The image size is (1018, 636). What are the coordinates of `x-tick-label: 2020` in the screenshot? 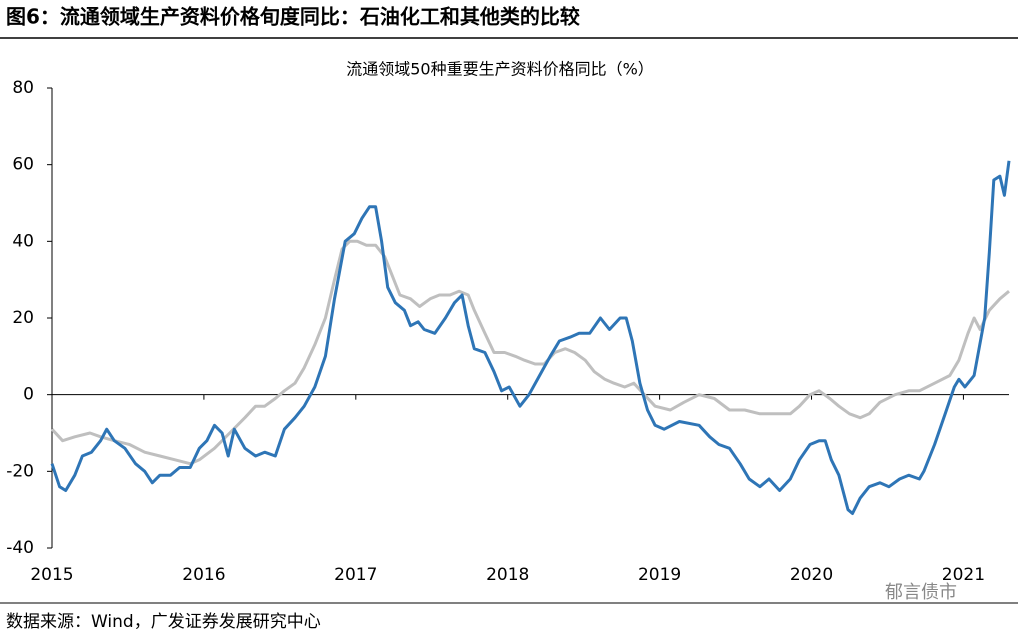 It's located at (811, 575).